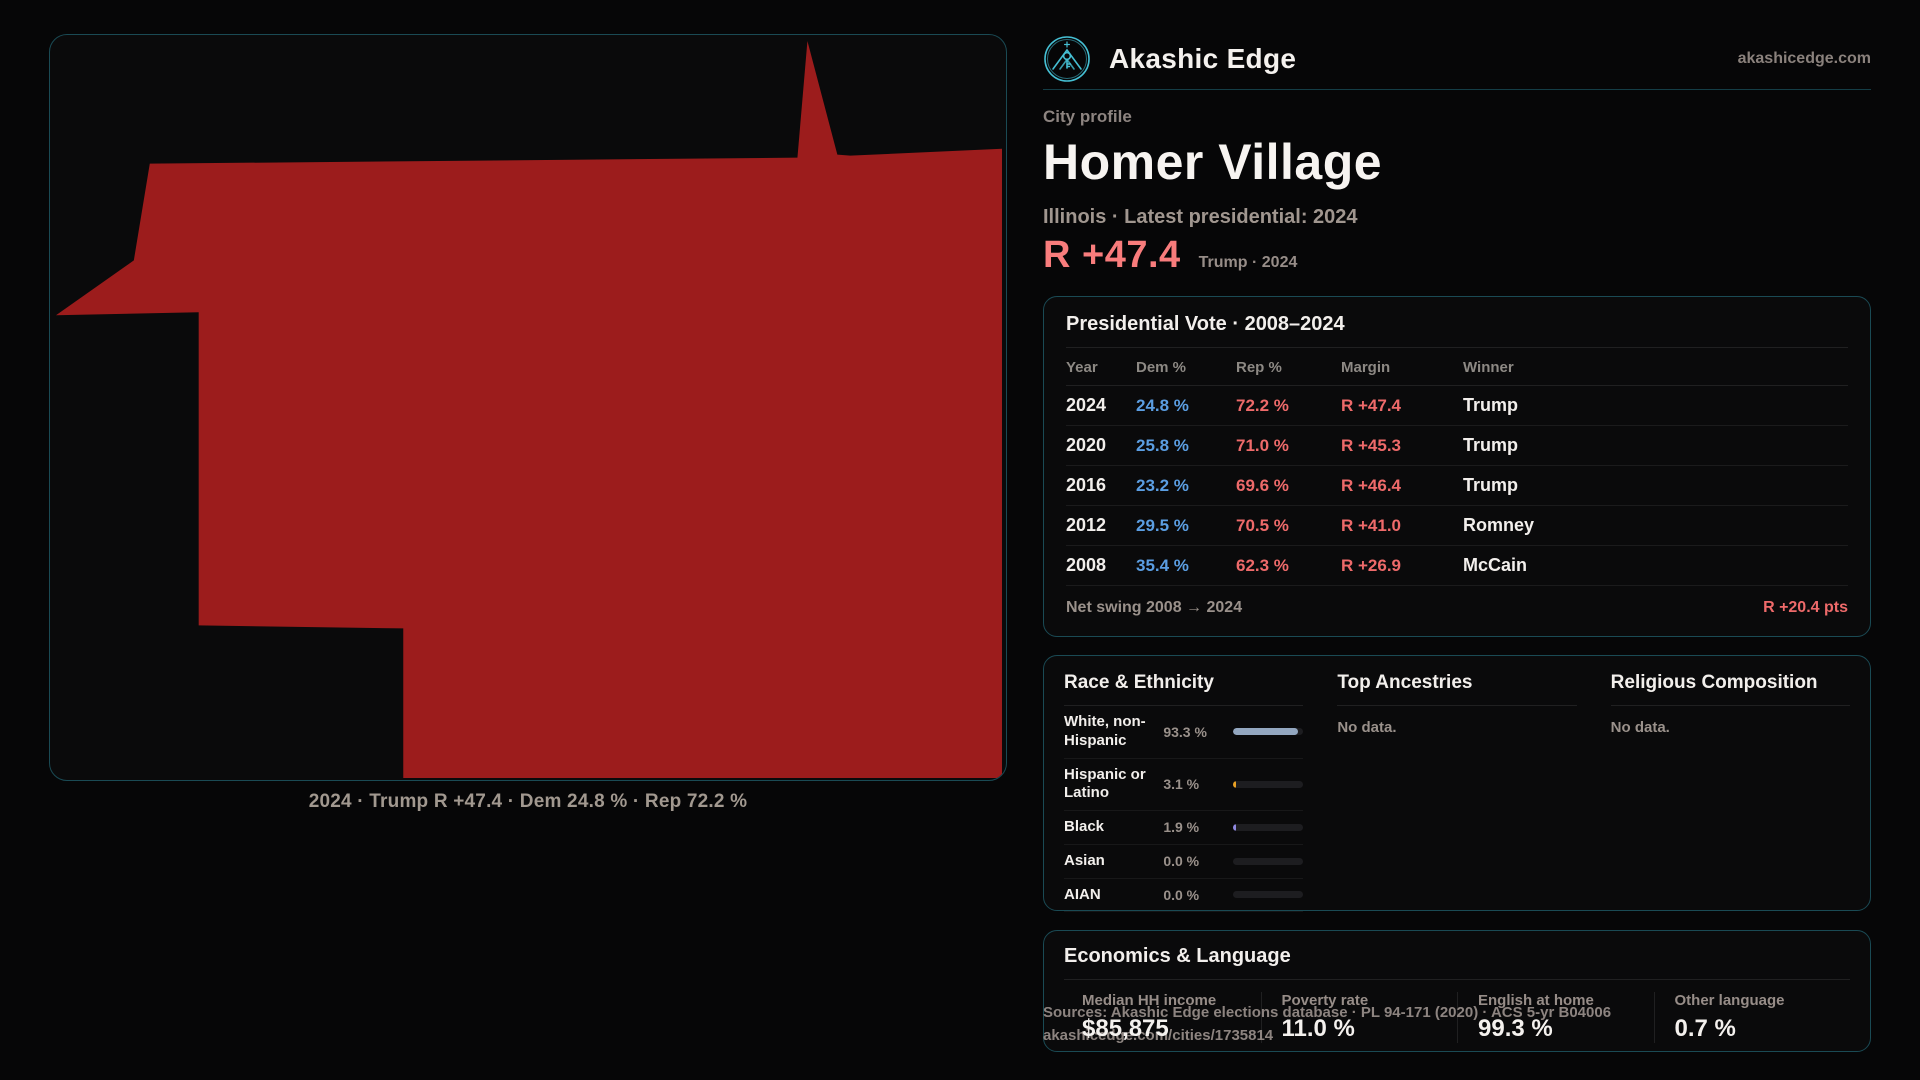 Image resolution: width=1920 pixels, height=1080 pixels. I want to click on vote-cell-dem: 25.8 %, so click(1186, 445).